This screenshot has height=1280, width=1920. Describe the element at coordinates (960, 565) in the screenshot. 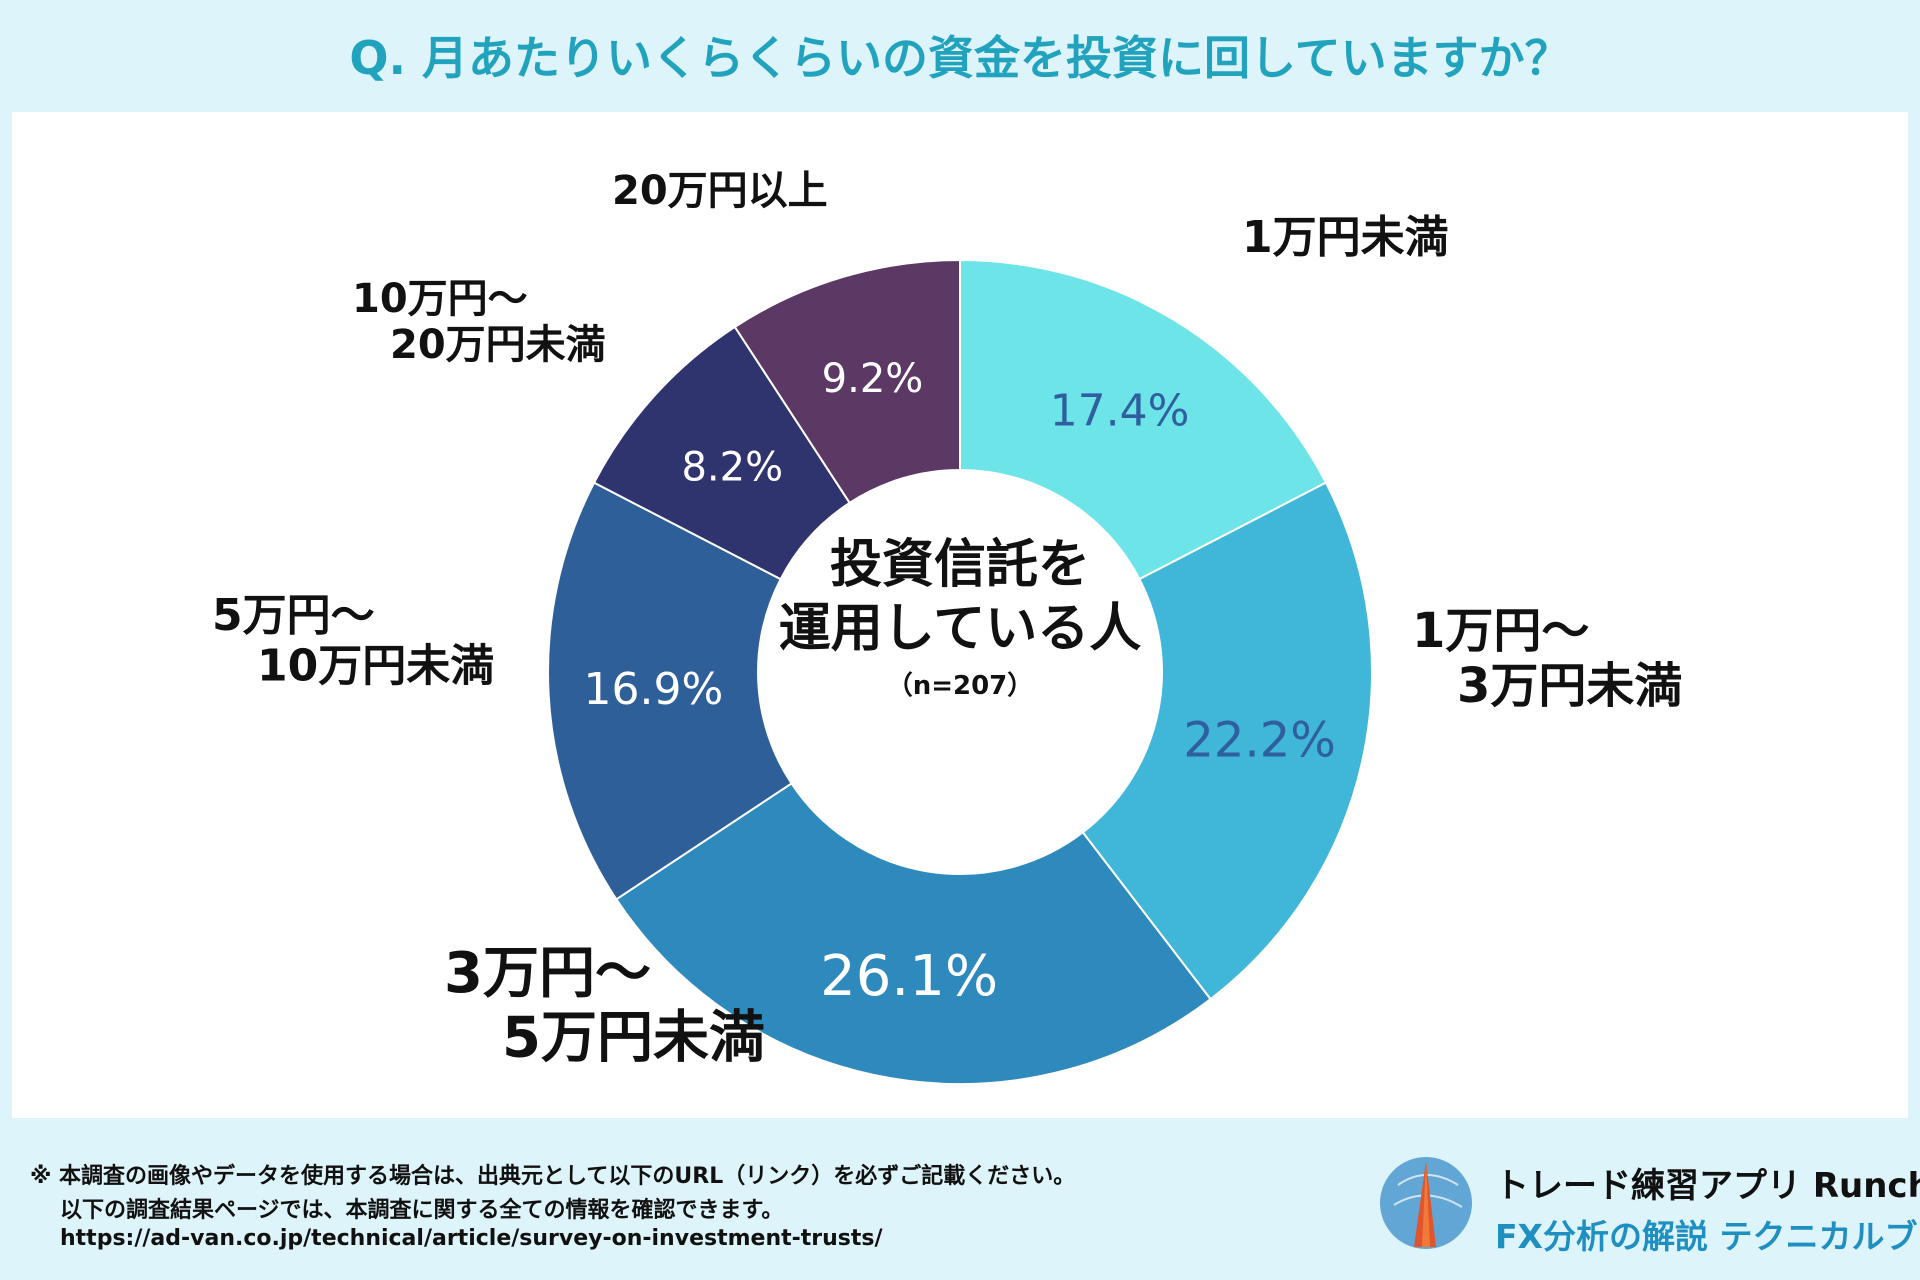

I see `center-label-line1: 投資信託を` at that location.